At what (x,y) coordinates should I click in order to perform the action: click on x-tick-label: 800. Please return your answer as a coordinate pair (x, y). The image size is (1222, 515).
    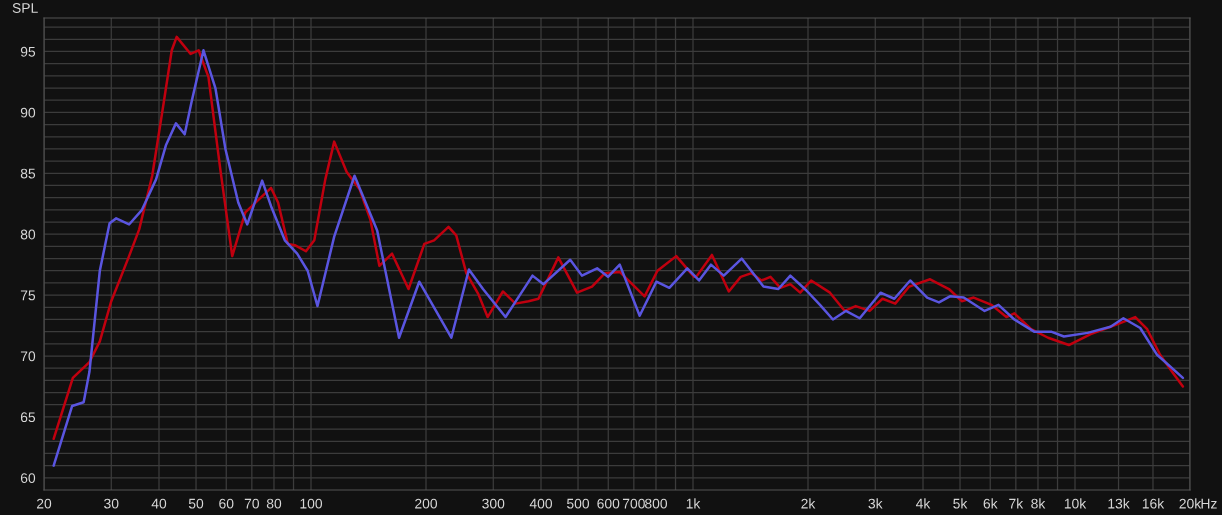
    Looking at the image, I should click on (656, 503).